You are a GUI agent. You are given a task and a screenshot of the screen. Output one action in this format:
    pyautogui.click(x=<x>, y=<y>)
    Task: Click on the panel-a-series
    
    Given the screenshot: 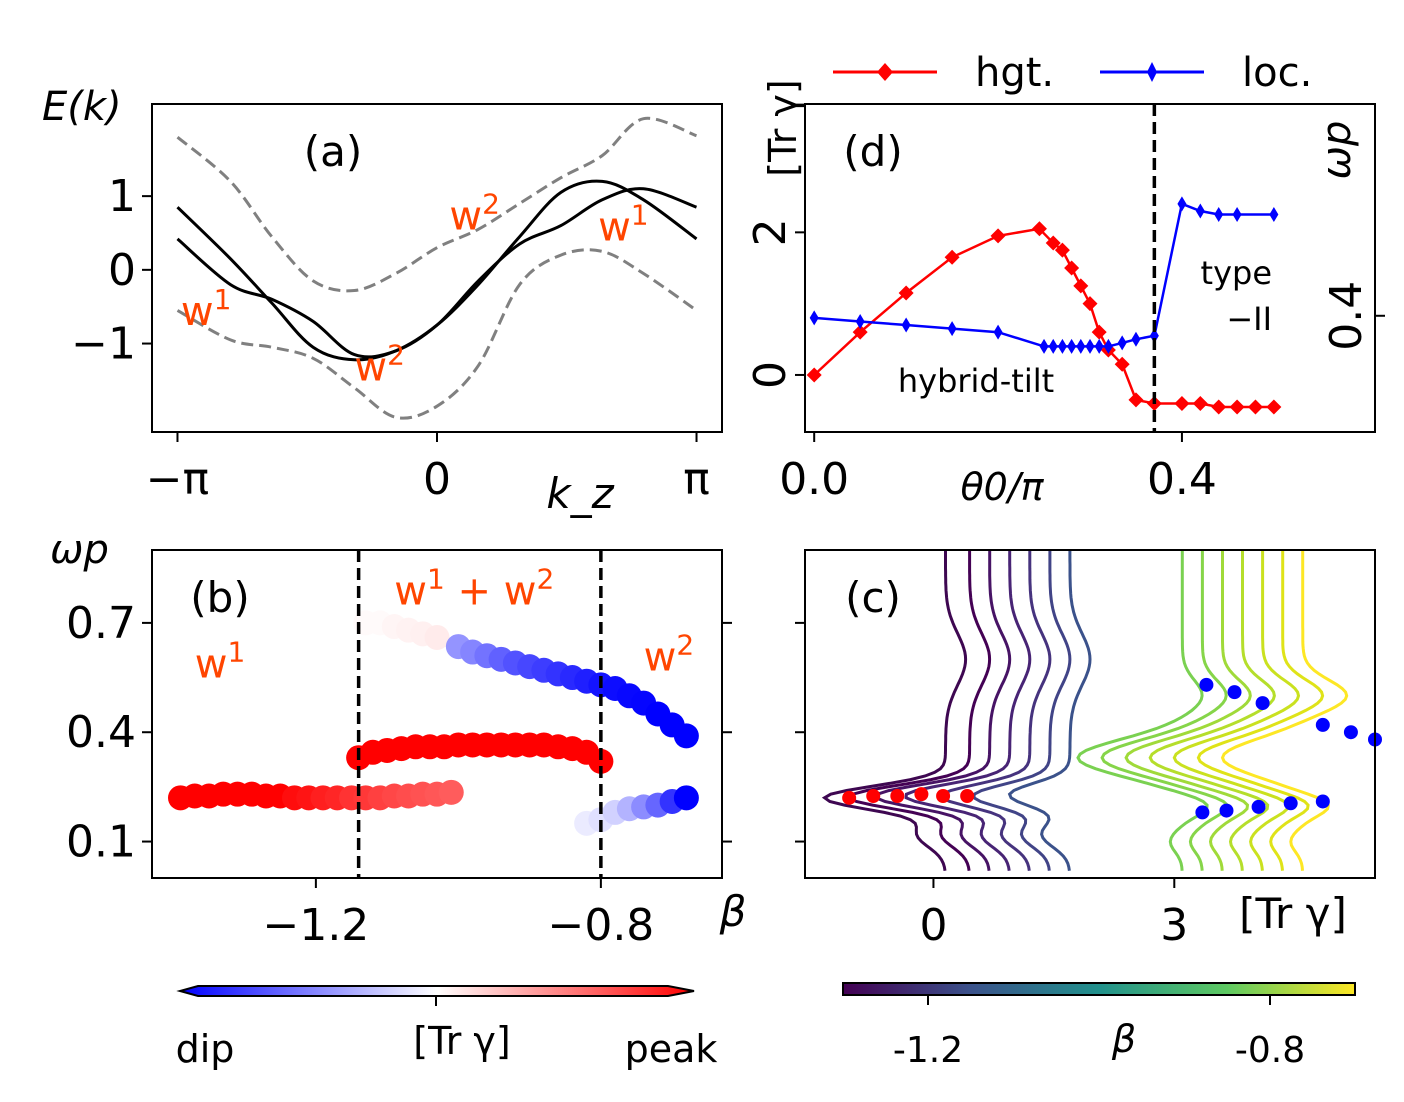 What is the action you would take?
    pyautogui.click(x=437, y=268)
    